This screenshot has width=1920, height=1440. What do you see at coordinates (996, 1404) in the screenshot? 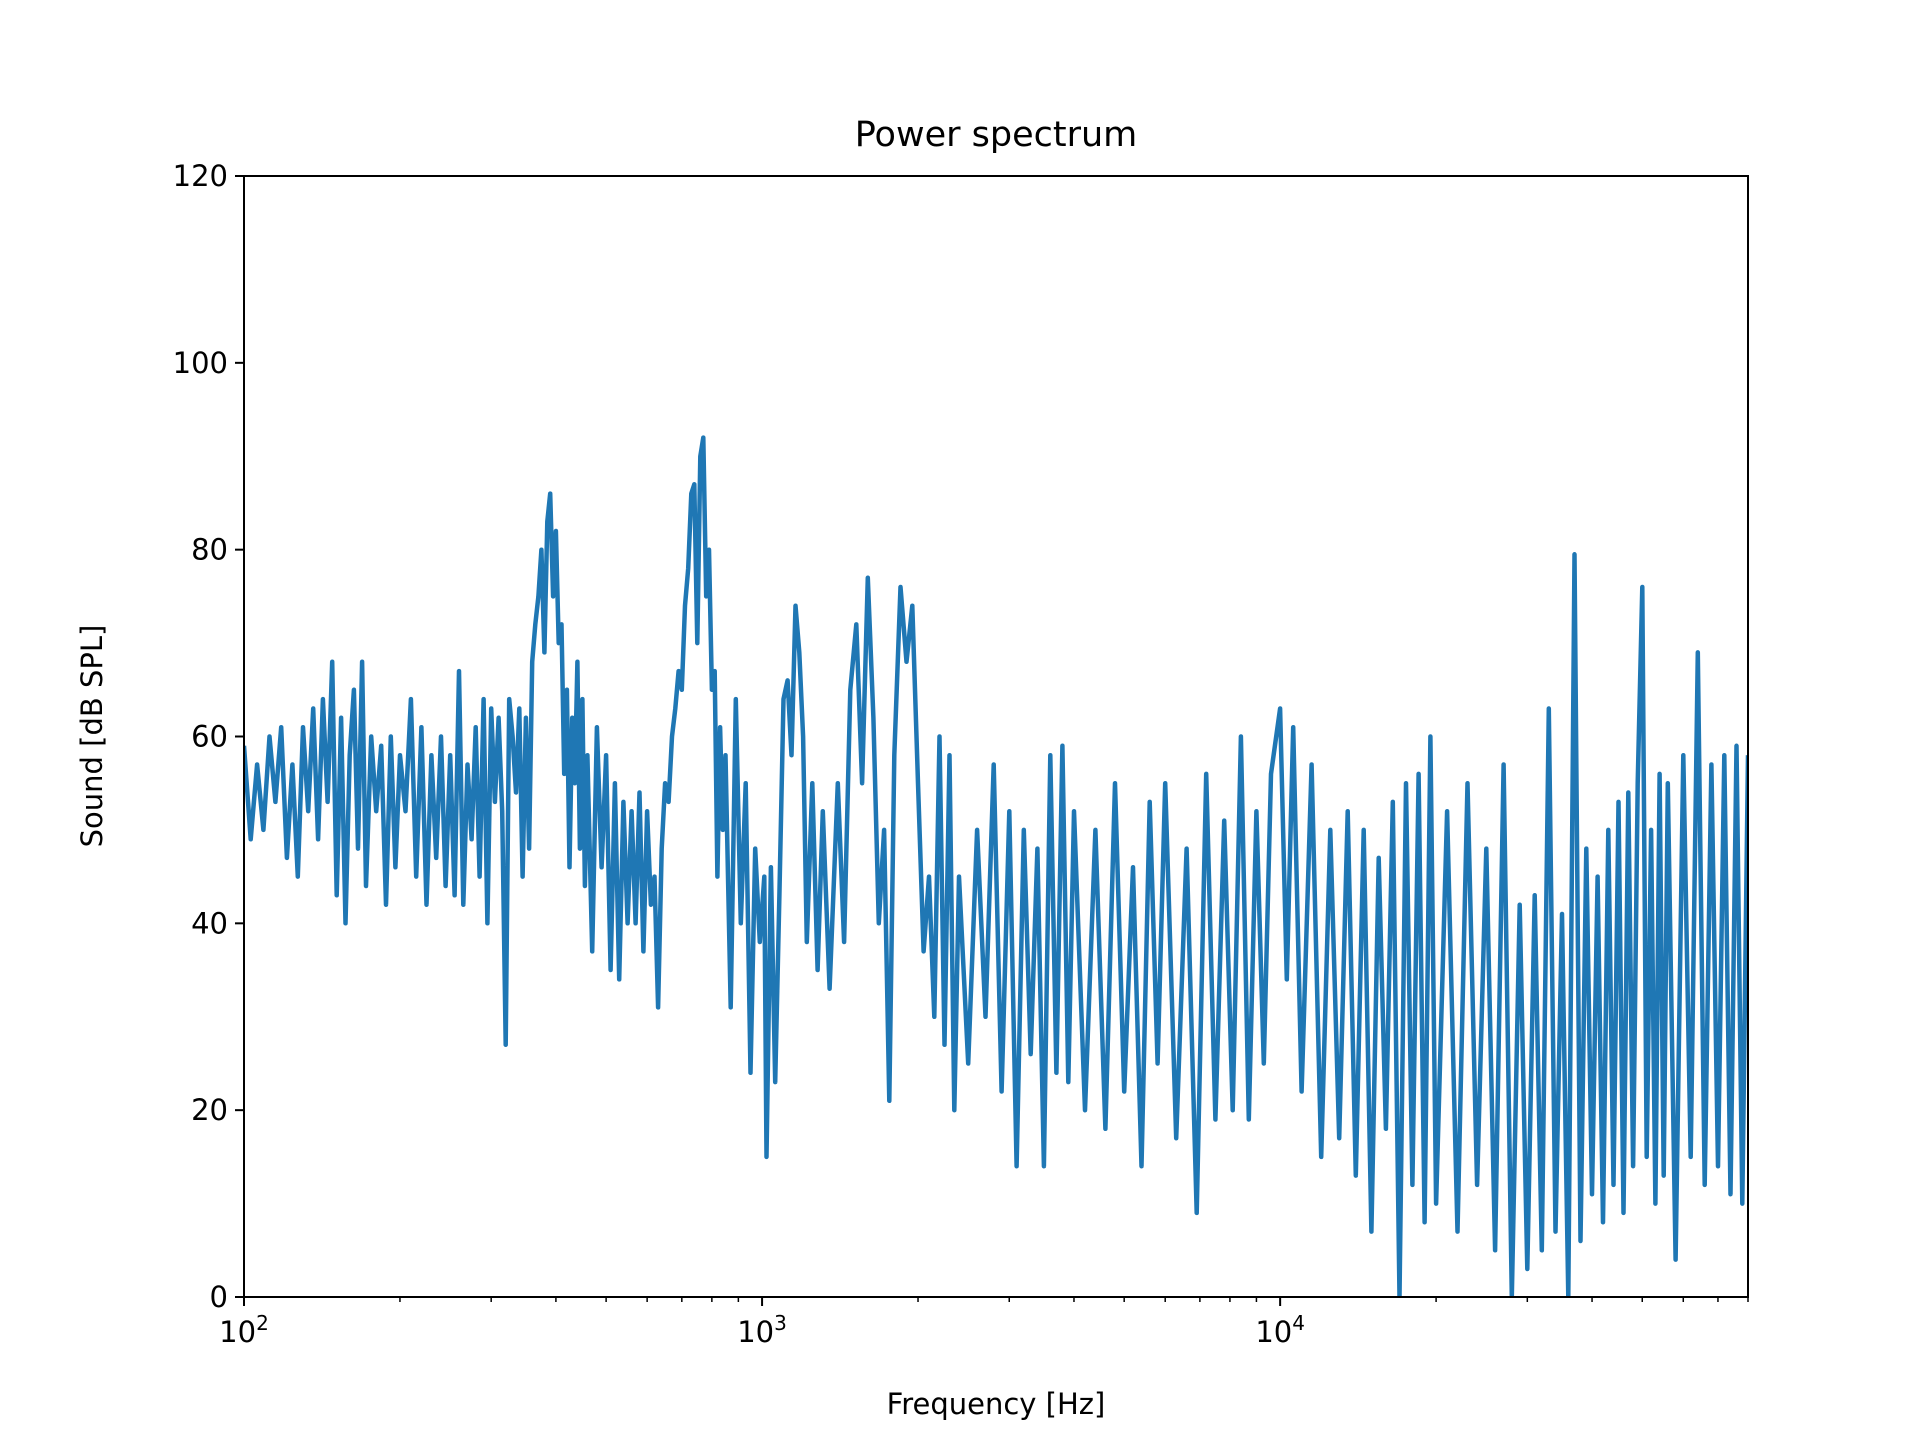
I see `x-axis-label: Frequency [Hz]` at bounding box center [996, 1404].